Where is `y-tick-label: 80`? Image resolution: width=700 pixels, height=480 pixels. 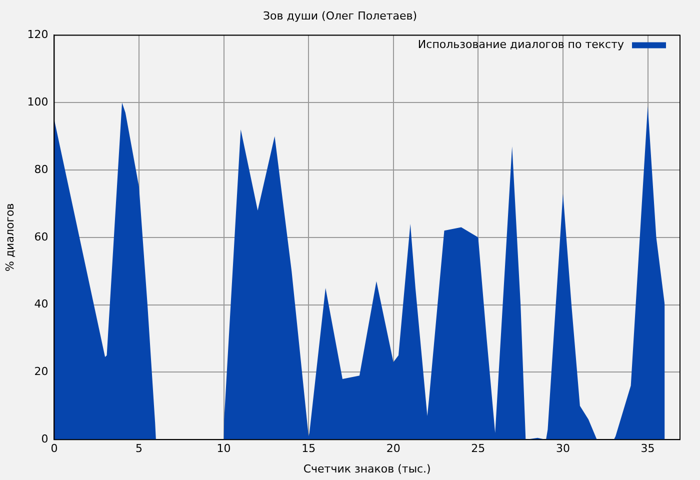 y-tick-label: 80 is located at coordinates (41, 169).